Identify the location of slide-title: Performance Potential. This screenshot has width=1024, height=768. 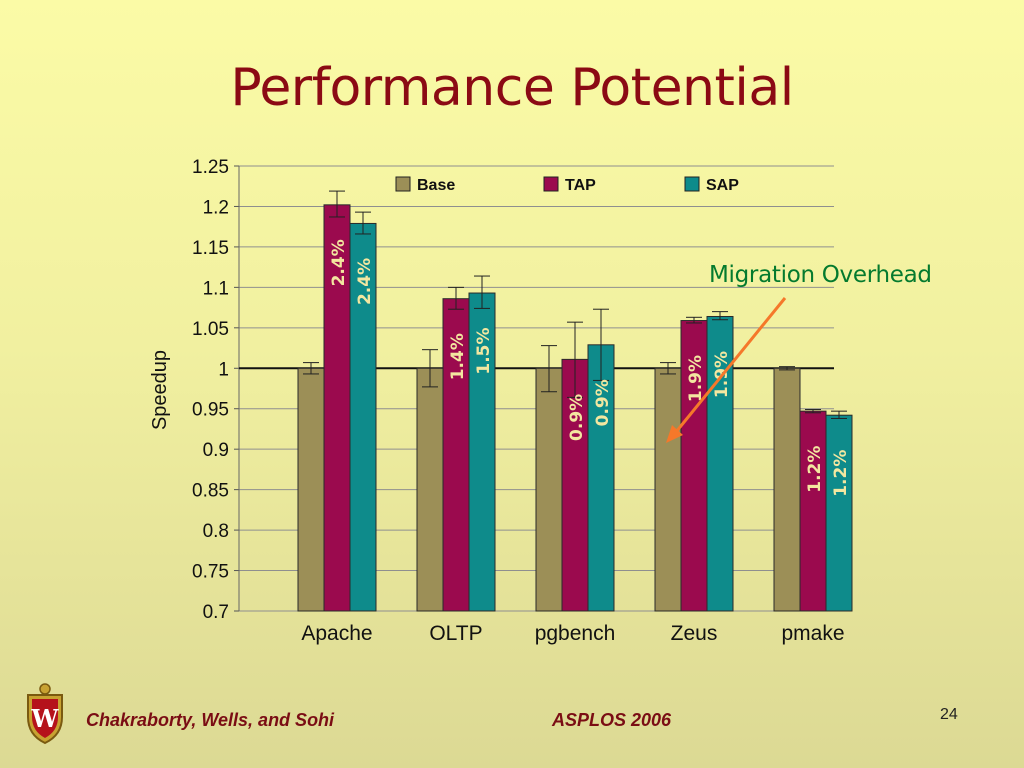
(512, 88).